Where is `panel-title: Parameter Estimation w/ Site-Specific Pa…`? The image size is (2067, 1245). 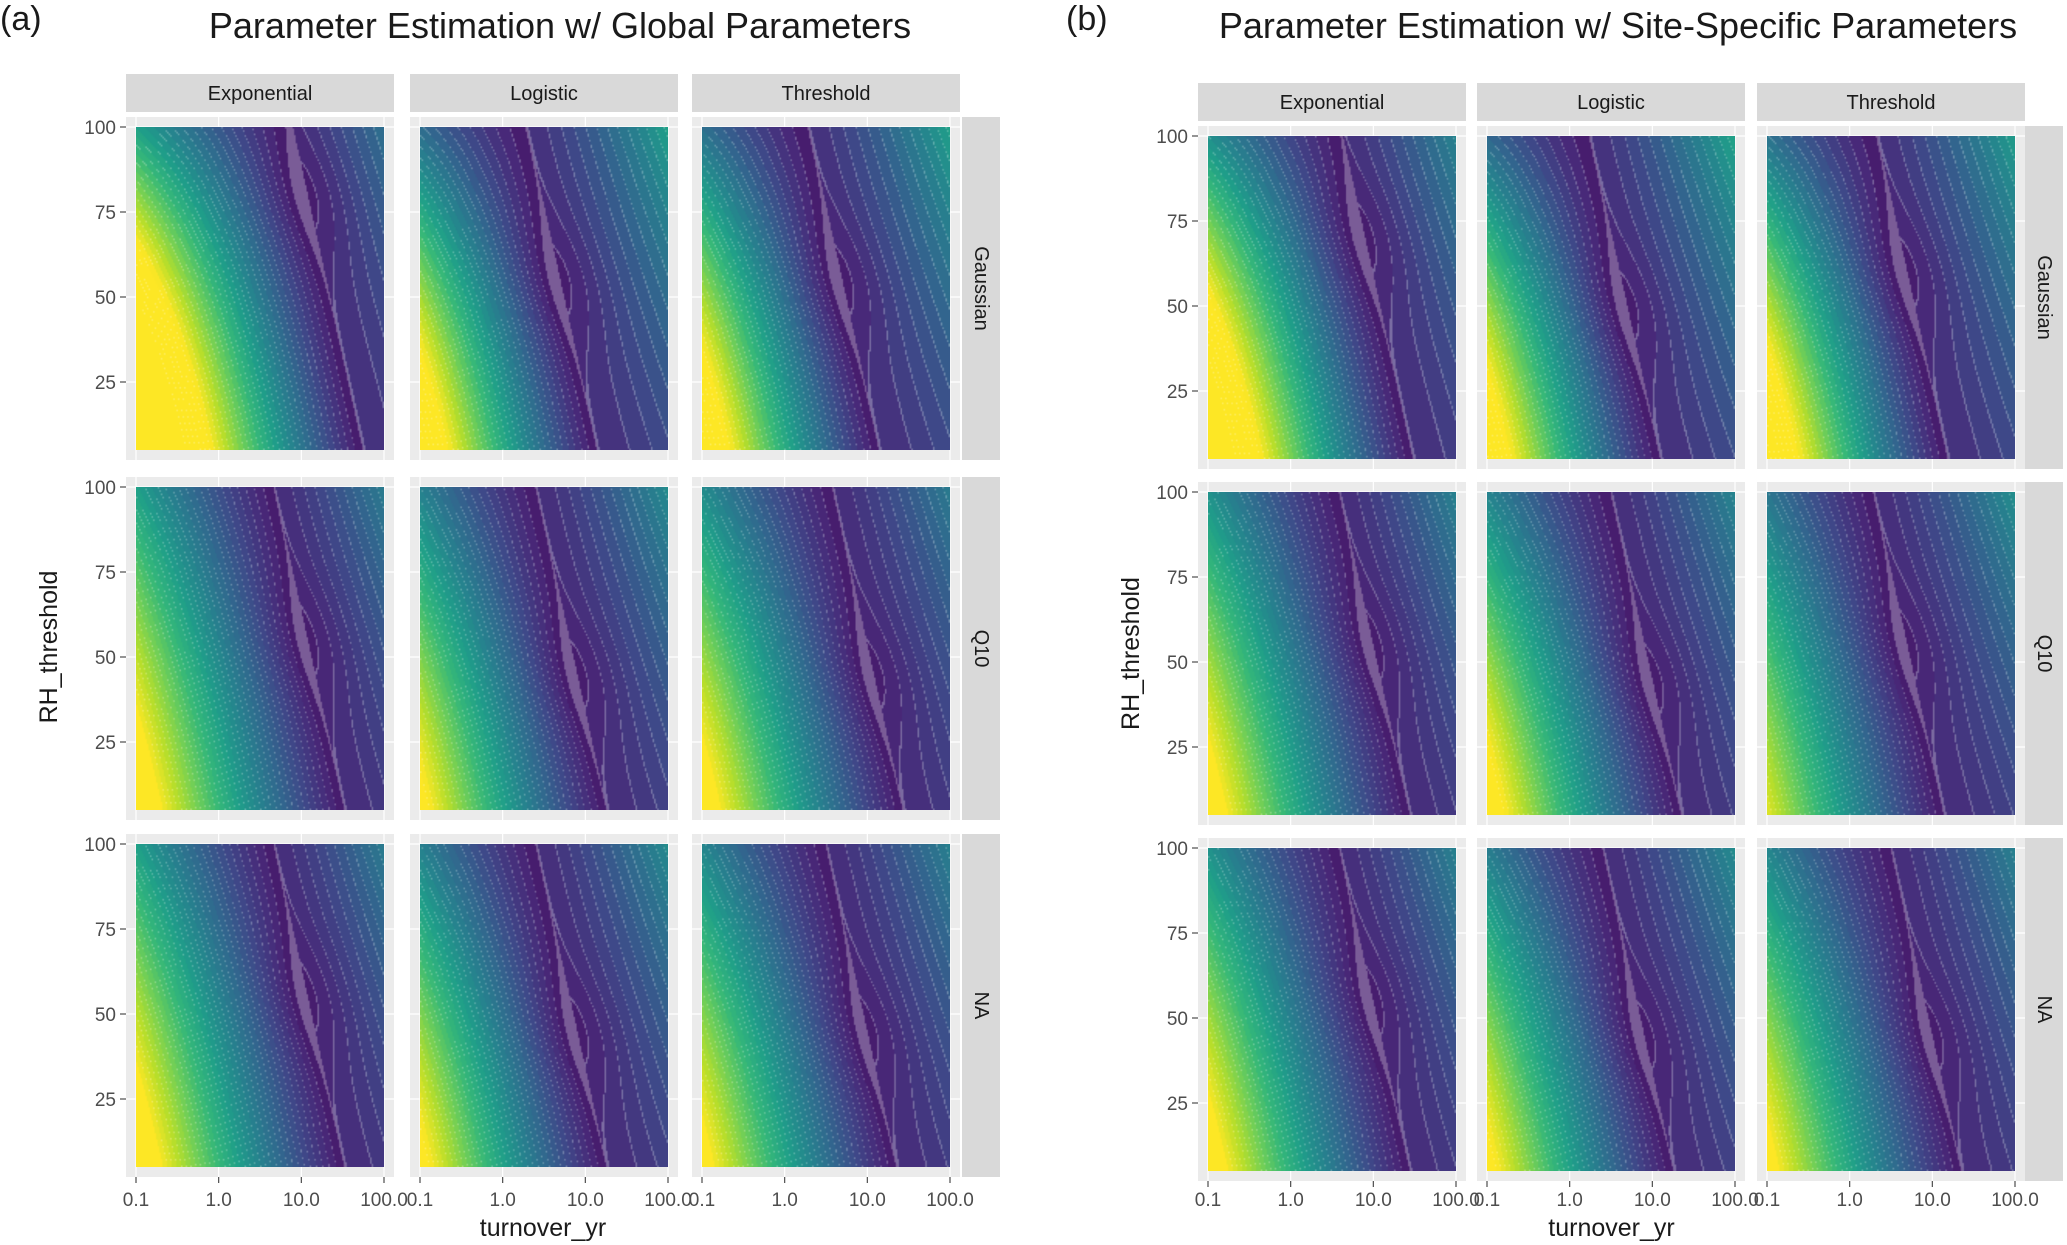
panel-title: Parameter Estimation w/ Site-Specific Pa… is located at coordinates (1618, 25).